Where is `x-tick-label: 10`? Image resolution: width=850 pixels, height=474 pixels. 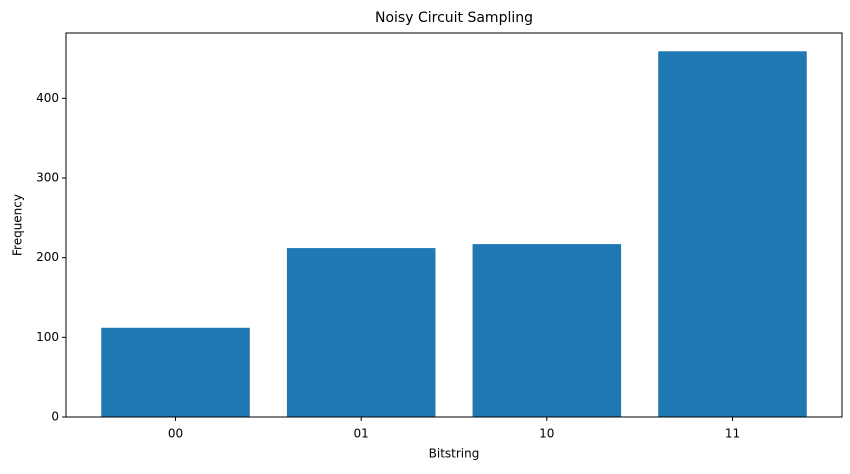 x-tick-label: 10 is located at coordinates (546, 434).